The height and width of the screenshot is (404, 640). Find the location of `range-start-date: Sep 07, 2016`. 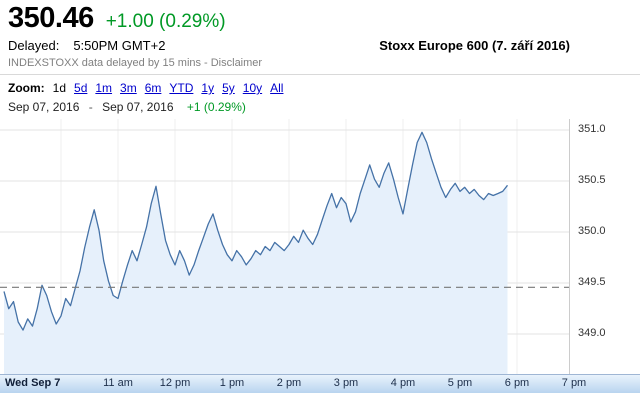

range-start-date: Sep 07, 2016 is located at coordinates (44, 107).